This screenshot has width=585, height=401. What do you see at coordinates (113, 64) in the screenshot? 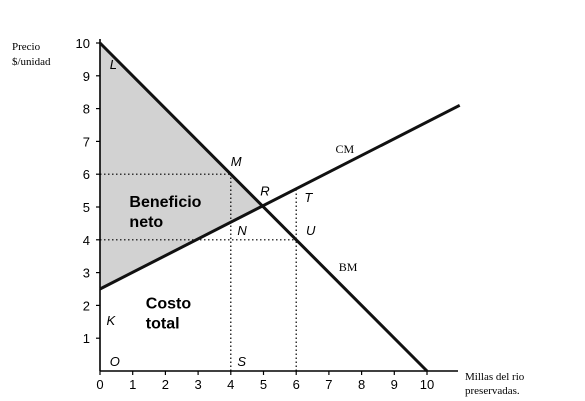
I see `point-label-l: L` at bounding box center [113, 64].